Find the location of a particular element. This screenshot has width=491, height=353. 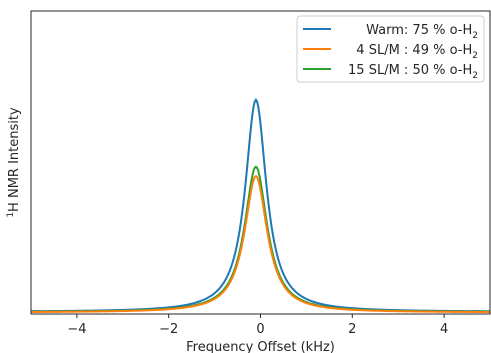

x-tick-label: 0 is located at coordinates (260, 329).